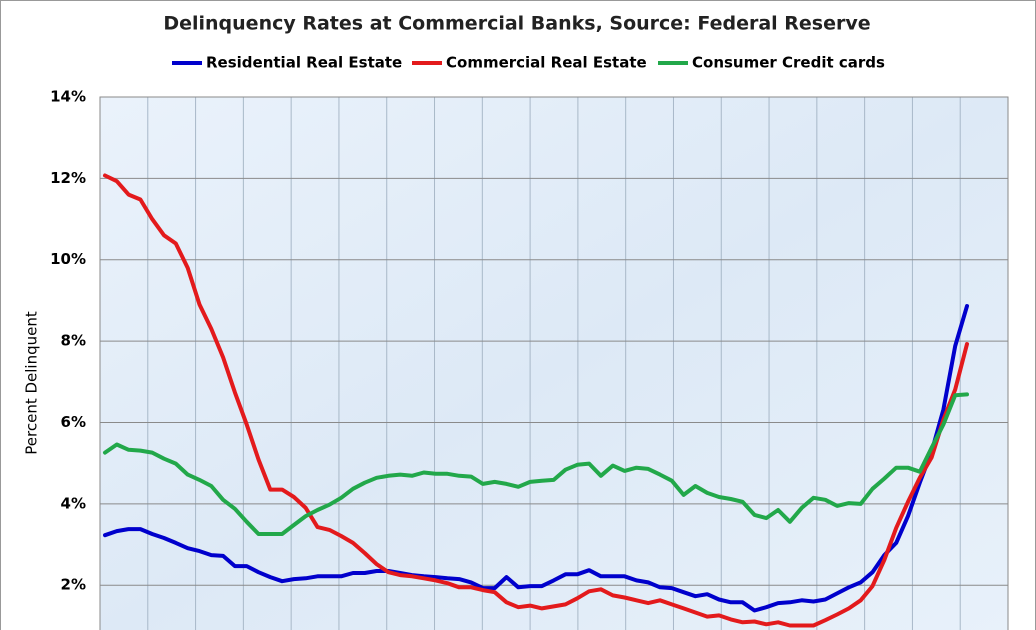  Describe the element at coordinates (68, 178) in the screenshot. I see `y-tick-label: 12%` at that location.